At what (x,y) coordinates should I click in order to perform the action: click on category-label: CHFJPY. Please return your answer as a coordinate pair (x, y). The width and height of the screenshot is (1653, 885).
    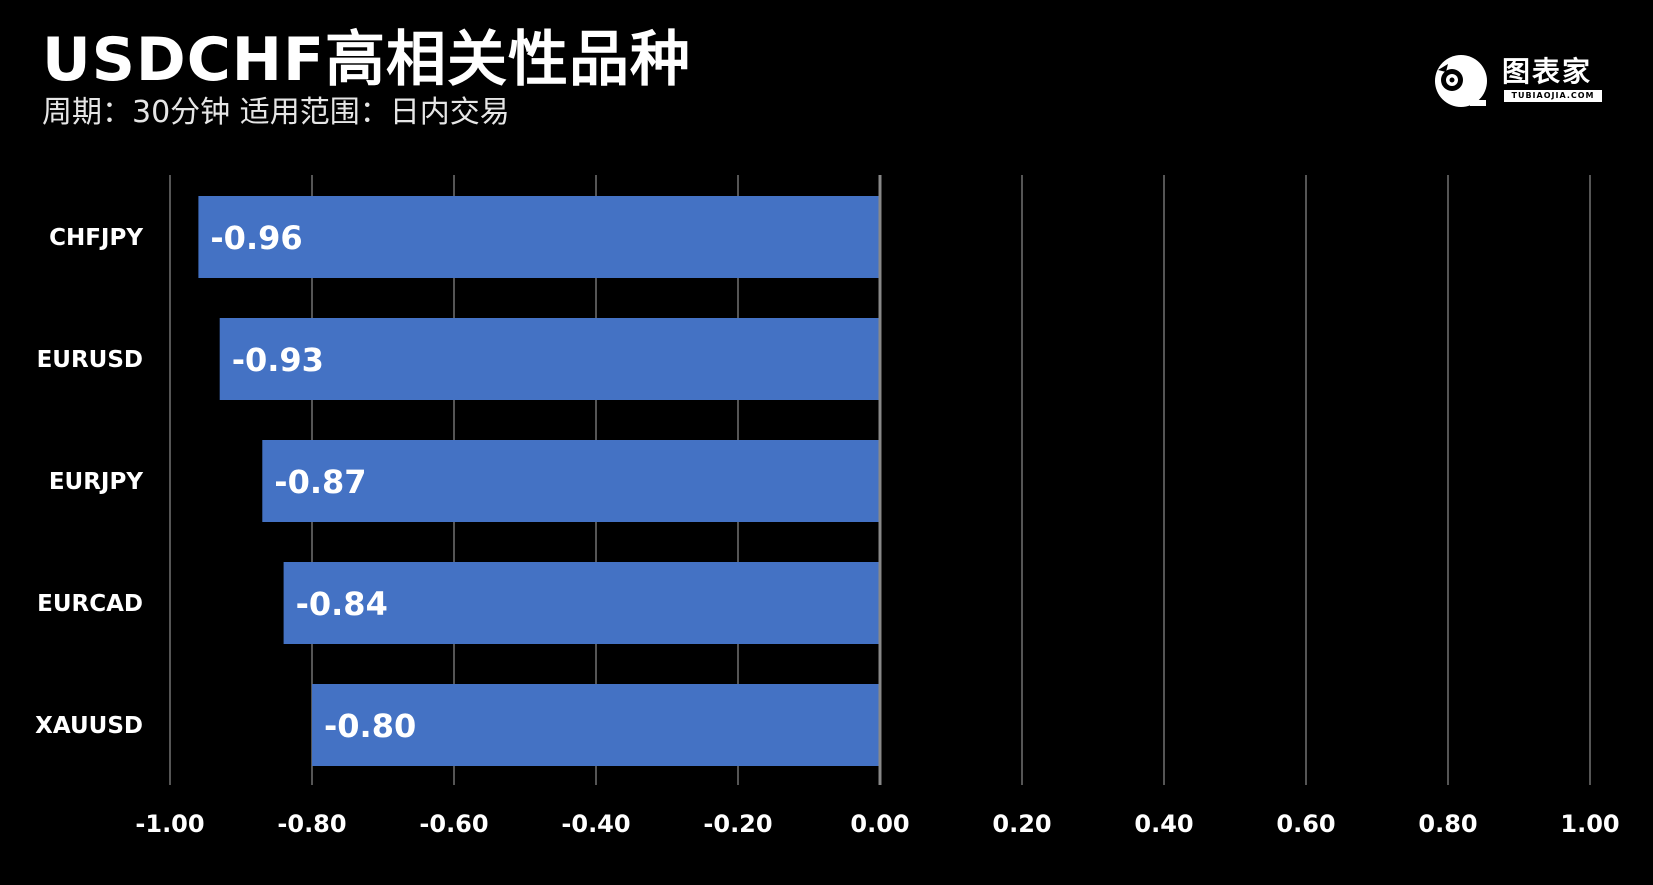
    Looking at the image, I should click on (96, 238).